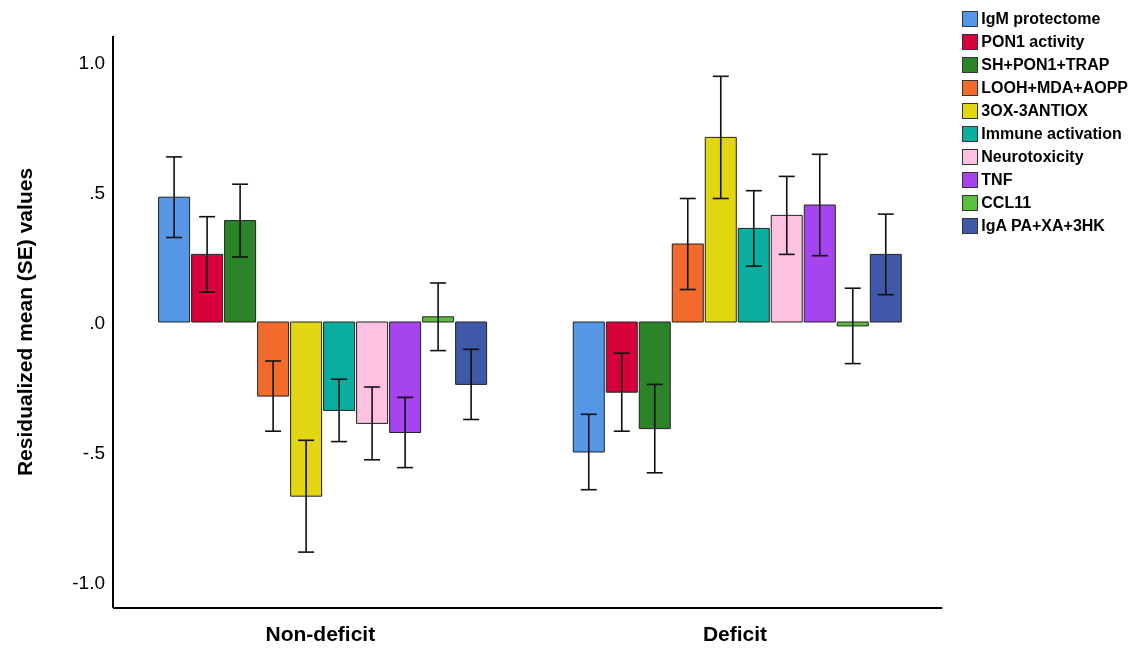  Describe the element at coordinates (97, 192) in the screenshot. I see `y-tick-label: .5` at that location.